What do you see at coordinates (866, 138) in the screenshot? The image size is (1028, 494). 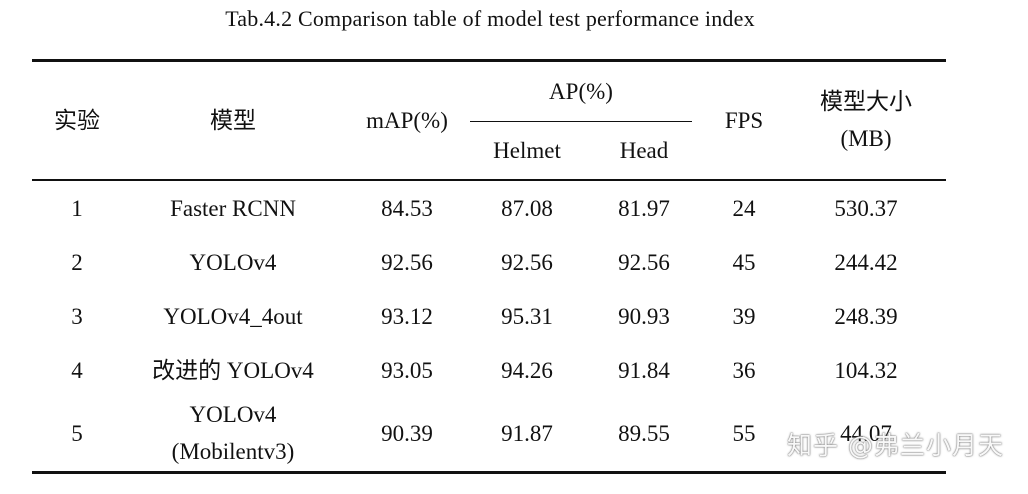 I see `header-size-line2: (MB)` at bounding box center [866, 138].